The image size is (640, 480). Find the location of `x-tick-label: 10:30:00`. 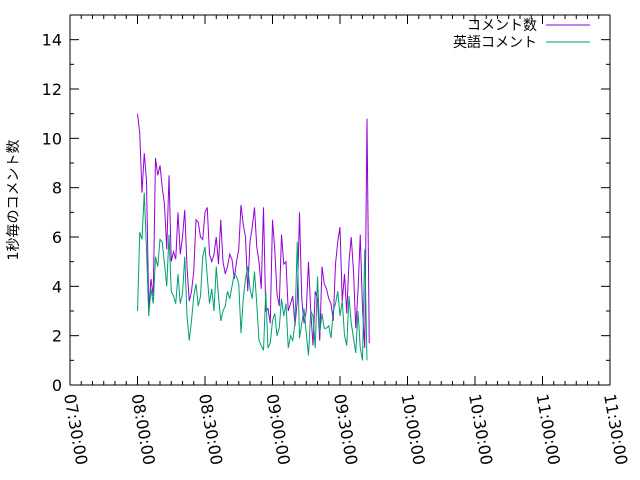

x-tick-label: 10:30:00 is located at coordinates (480, 429).